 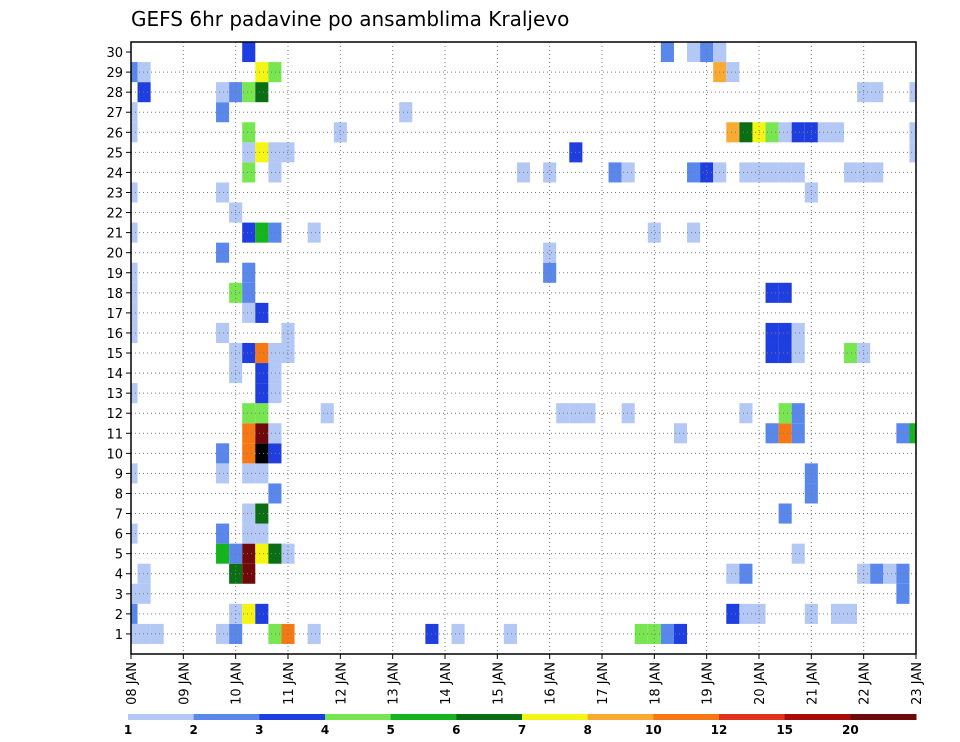 What do you see at coordinates (719, 730) in the screenshot?
I see `colorbar-label: 12` at bounding box center [719, 730].